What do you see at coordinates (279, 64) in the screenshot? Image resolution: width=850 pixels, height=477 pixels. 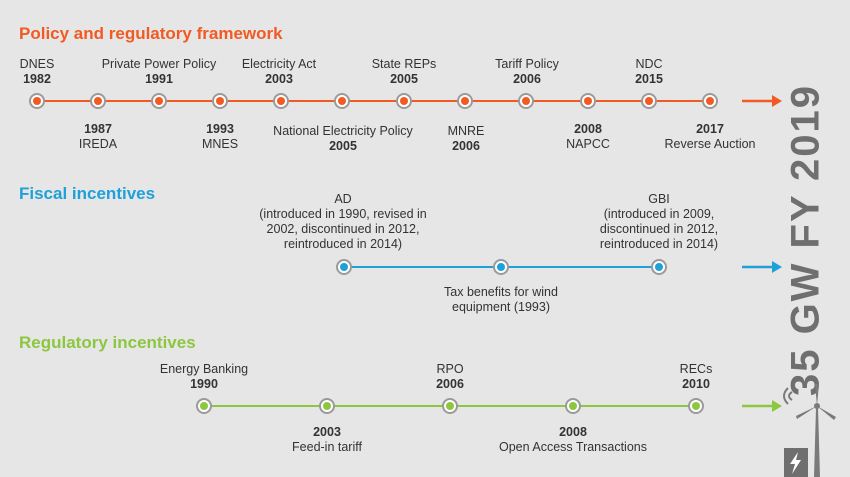 I see `event-name: Electricity Act` at bounding box center [279, 64].